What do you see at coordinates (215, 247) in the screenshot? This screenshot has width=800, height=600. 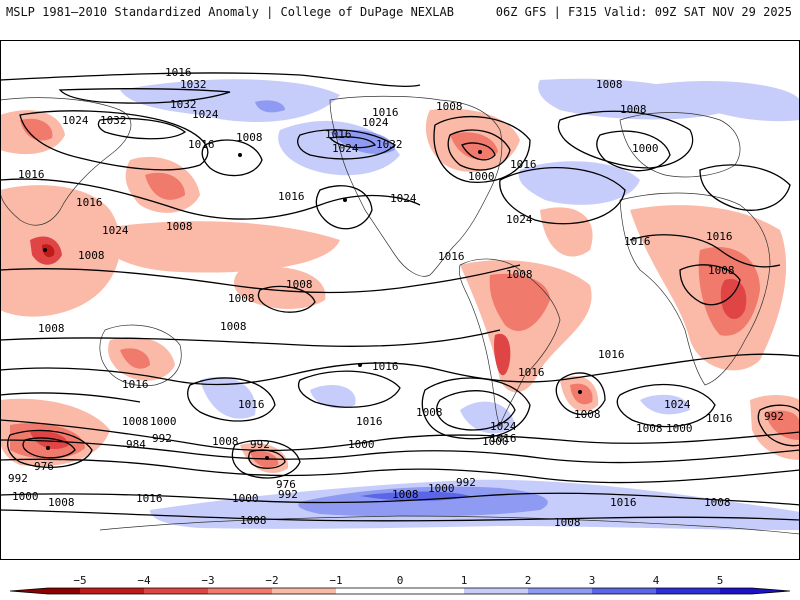 I see `shade-tropics-pacific` at bounding box center [215, 247].